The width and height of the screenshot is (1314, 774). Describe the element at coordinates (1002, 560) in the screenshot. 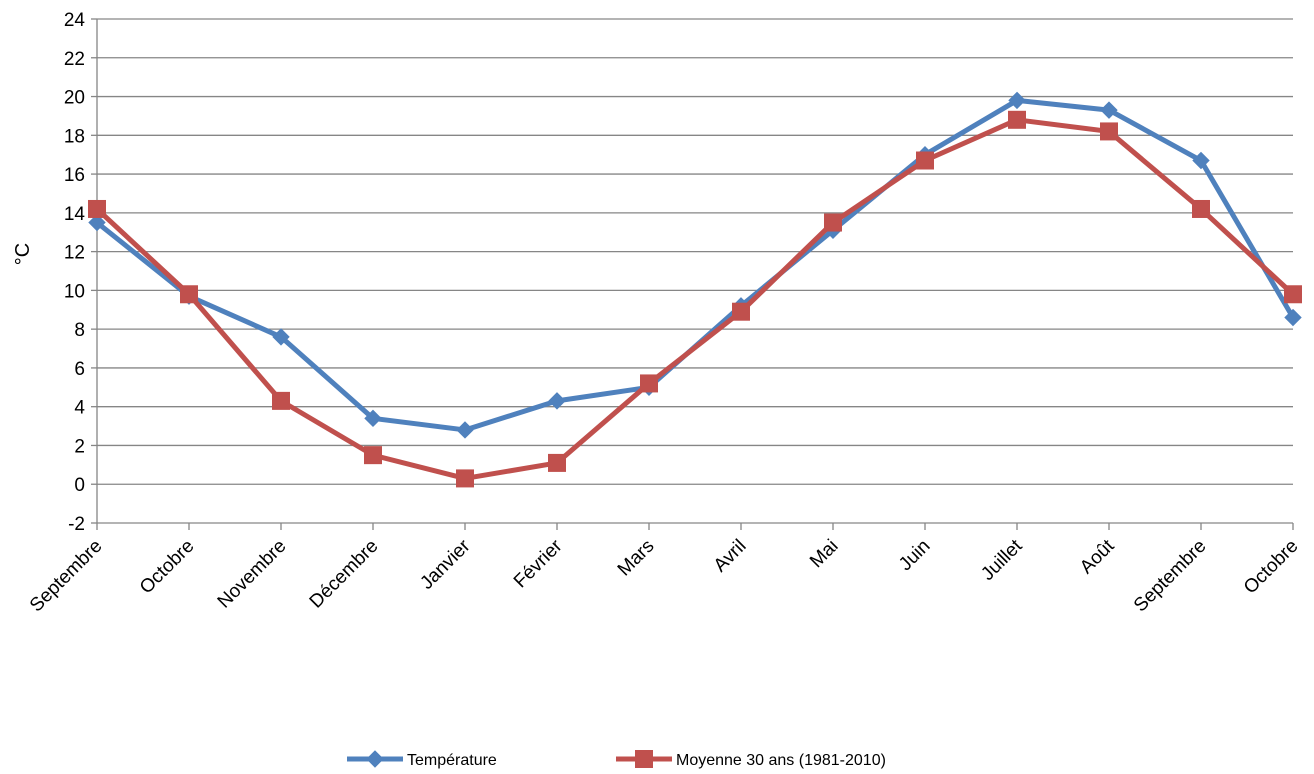

I see `x-tick-label: Juillet` at that location.